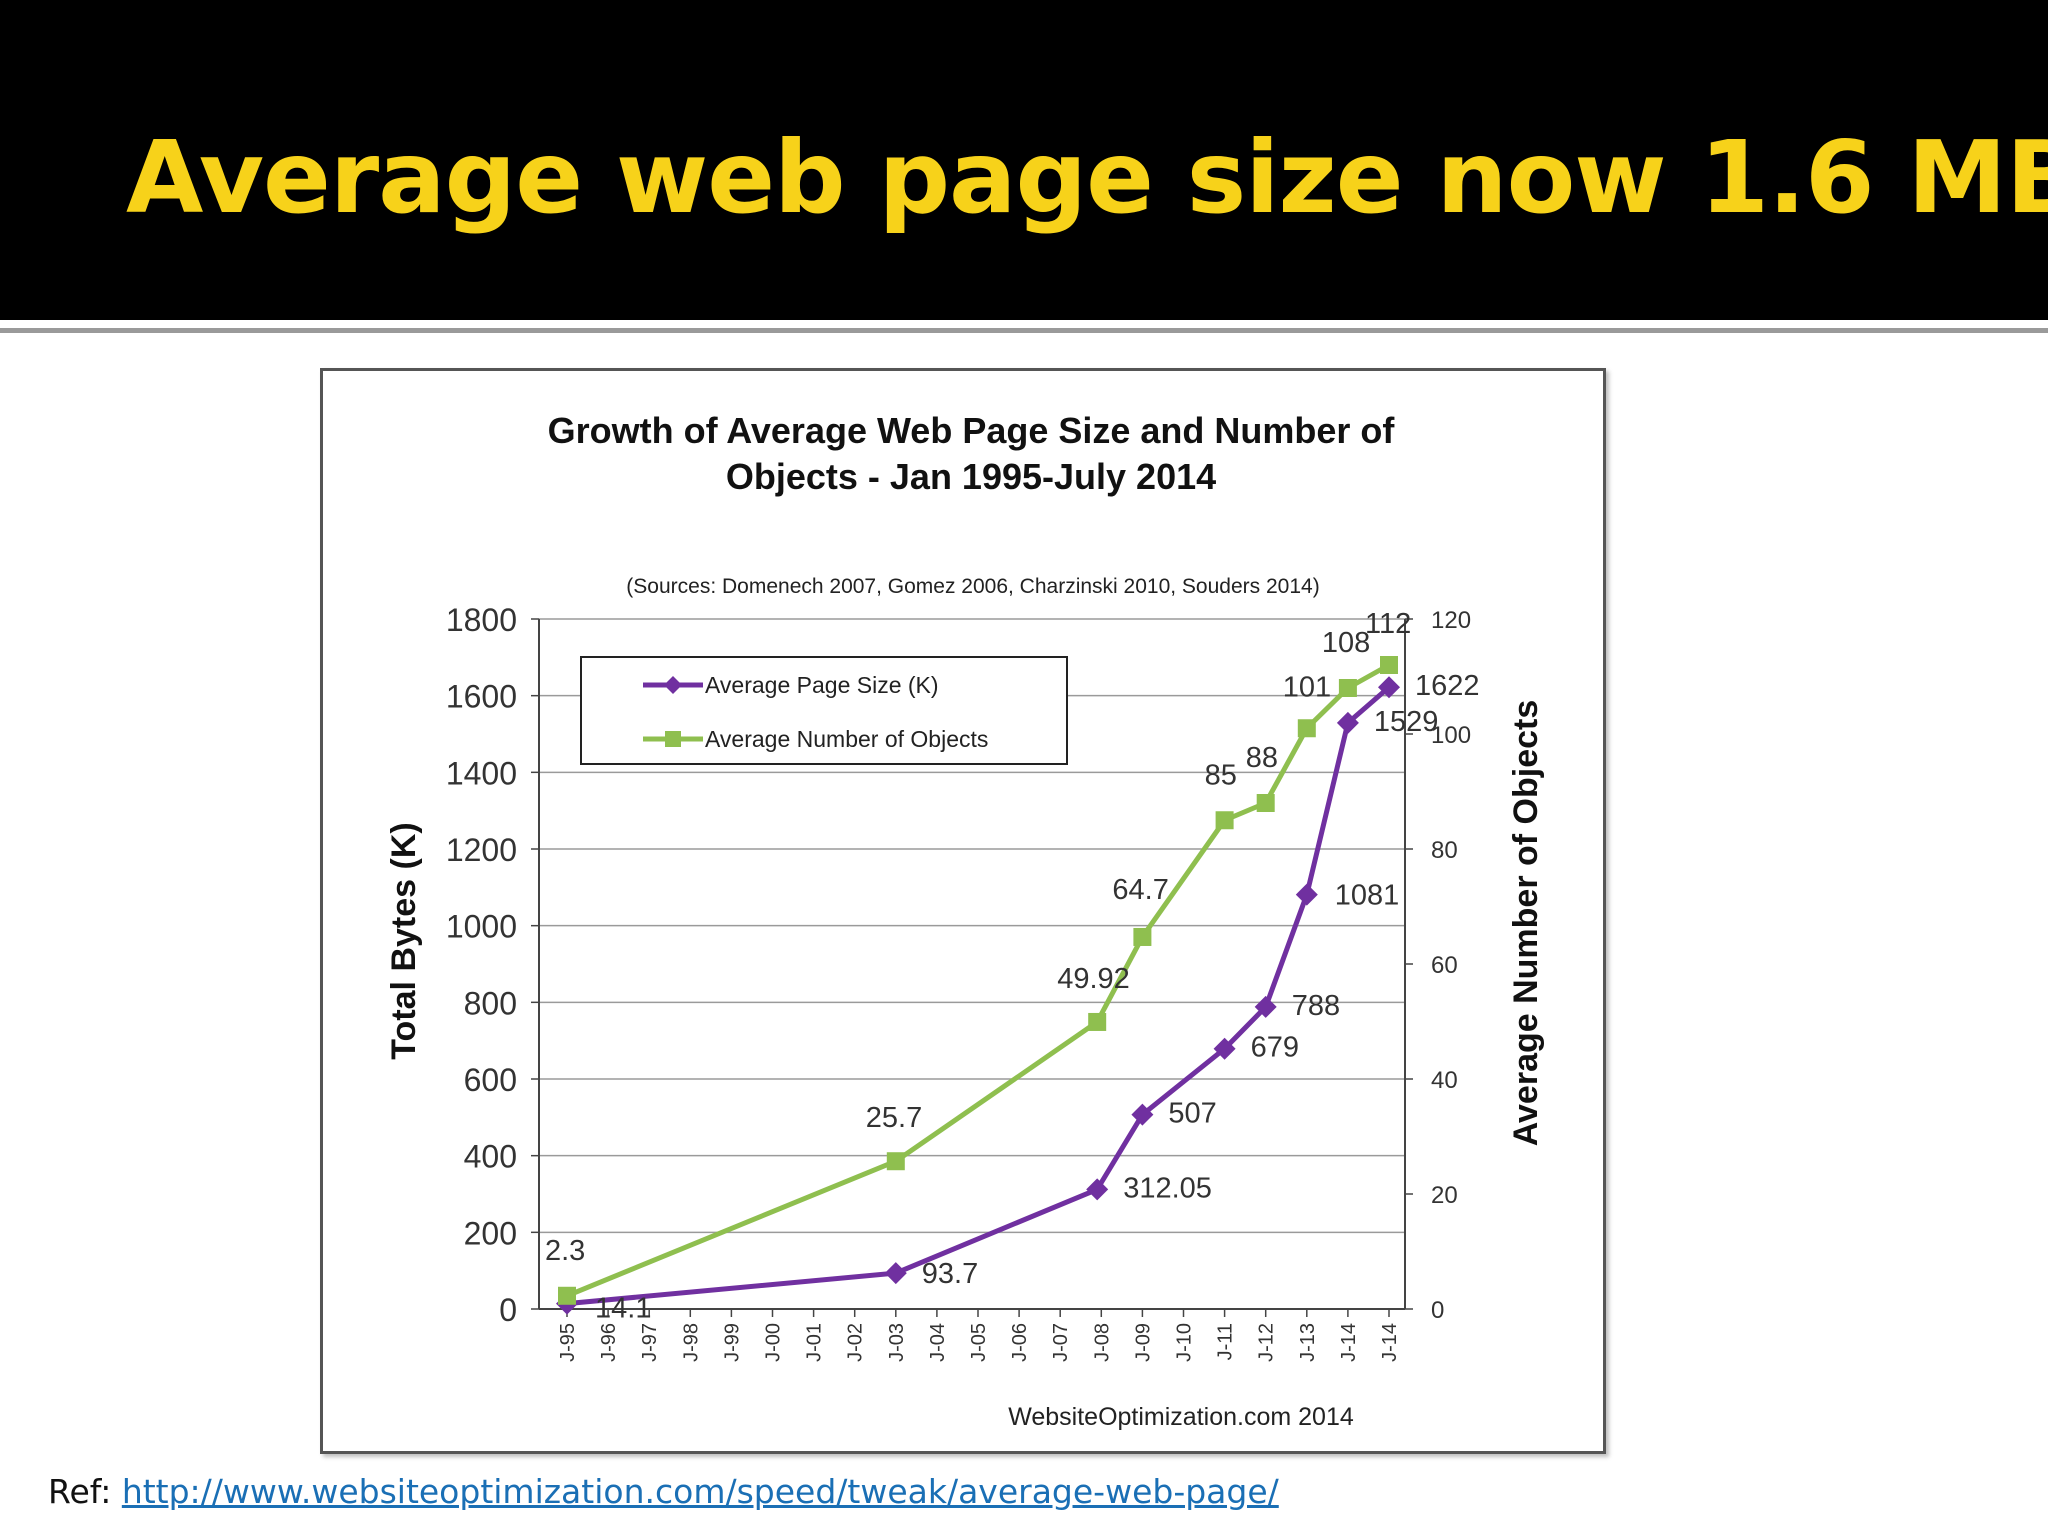  What do you see at coordinates (1143, 1342) in the screenshot?
I see `x-tick-label: J-09` at bounding box center [1143, 1342].